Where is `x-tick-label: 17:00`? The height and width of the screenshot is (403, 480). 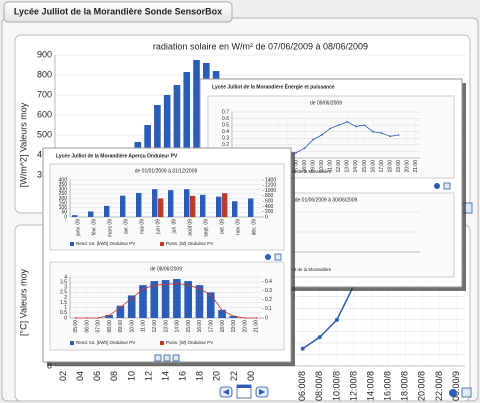
x-tick-label: 17:00 is located at coordinates (212, 326).